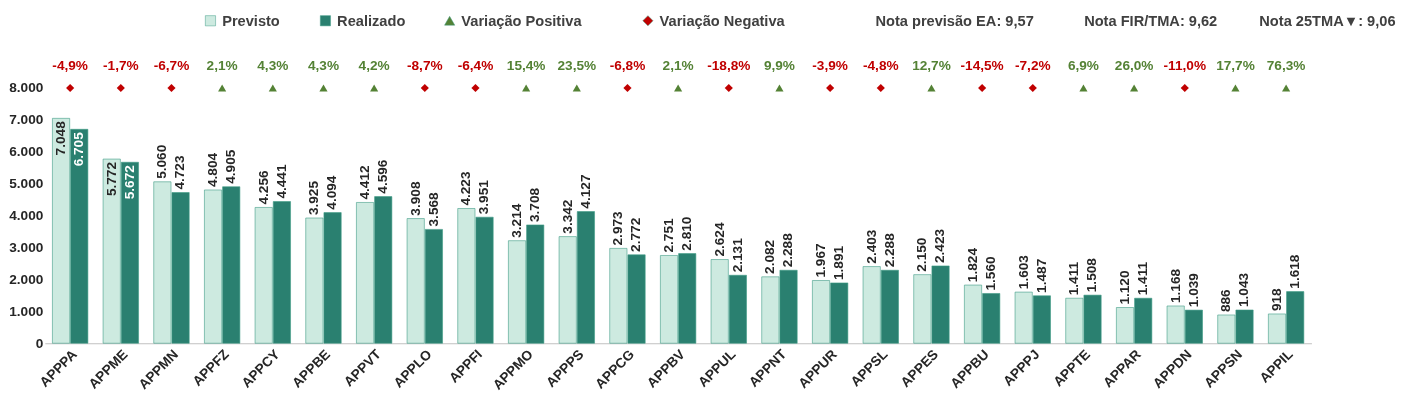 The image size is (1404, 405). What do you see at coordinates (26, 184) in the screenshot?
I see `y-tick-label: 5.000` at bounding box center [26, 184].